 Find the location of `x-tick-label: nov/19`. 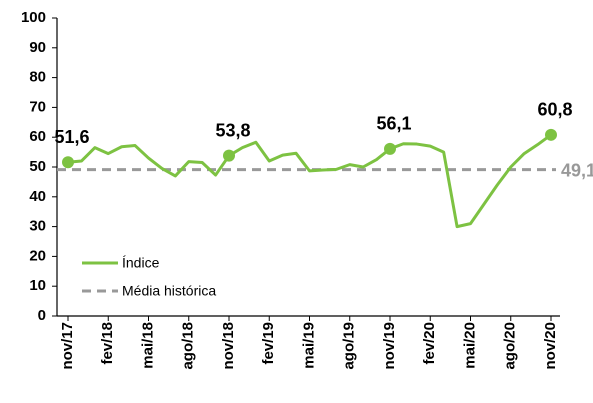

x-tick-label: nov/19 is located at coordinates (389, 346).